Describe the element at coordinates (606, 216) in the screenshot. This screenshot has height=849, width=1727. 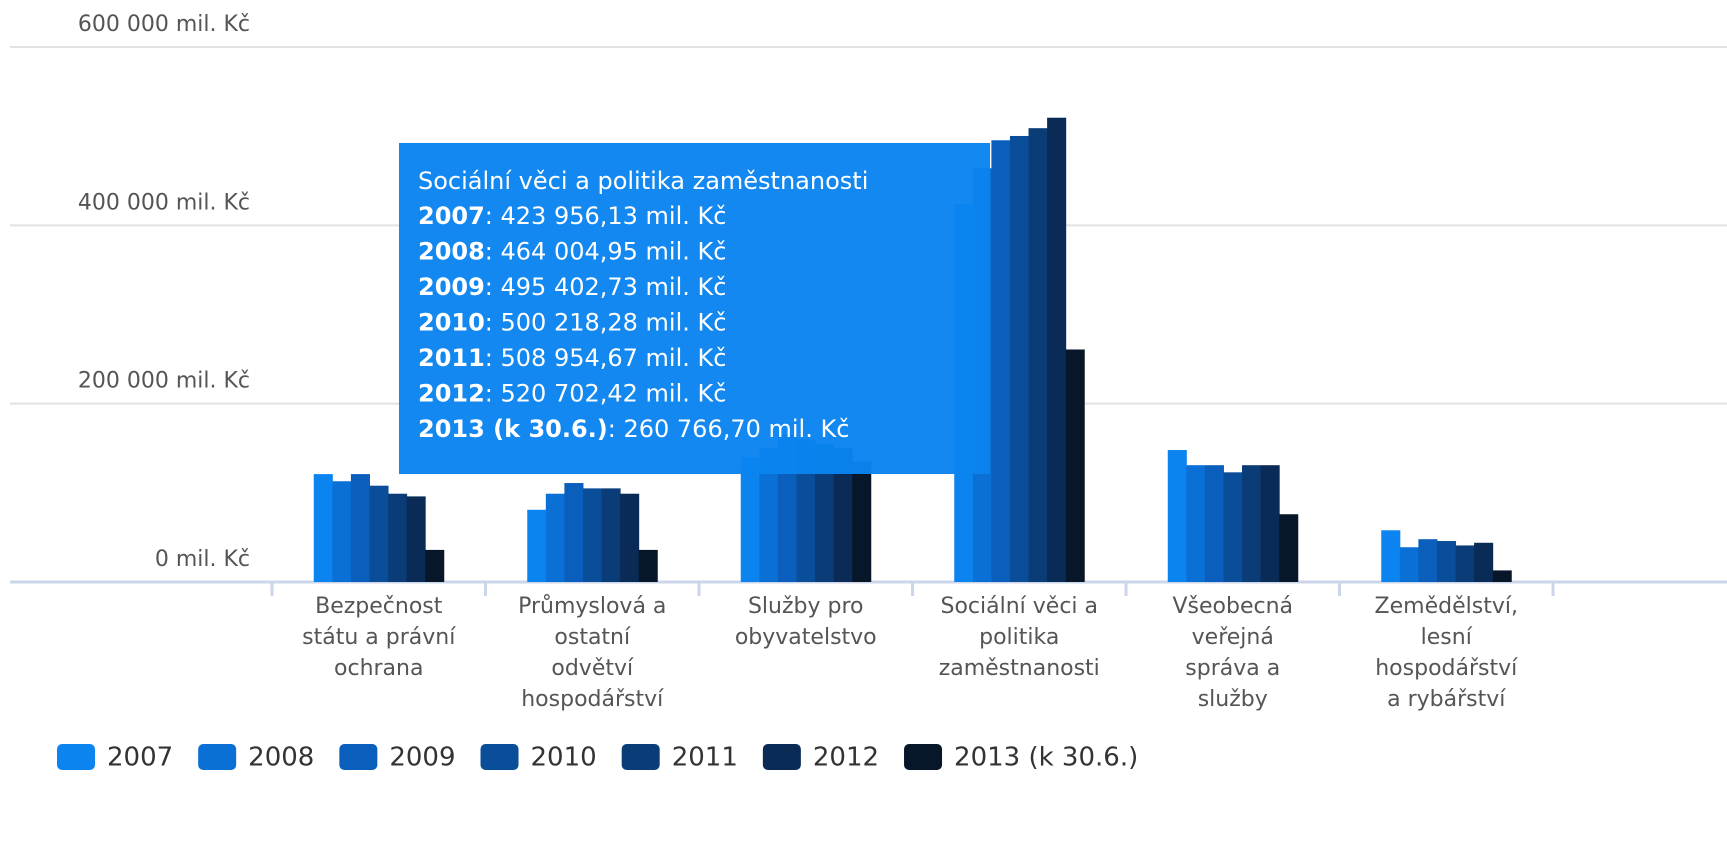
I see `tooltip-value: : 423 956,13 mil. Kč` at that location.